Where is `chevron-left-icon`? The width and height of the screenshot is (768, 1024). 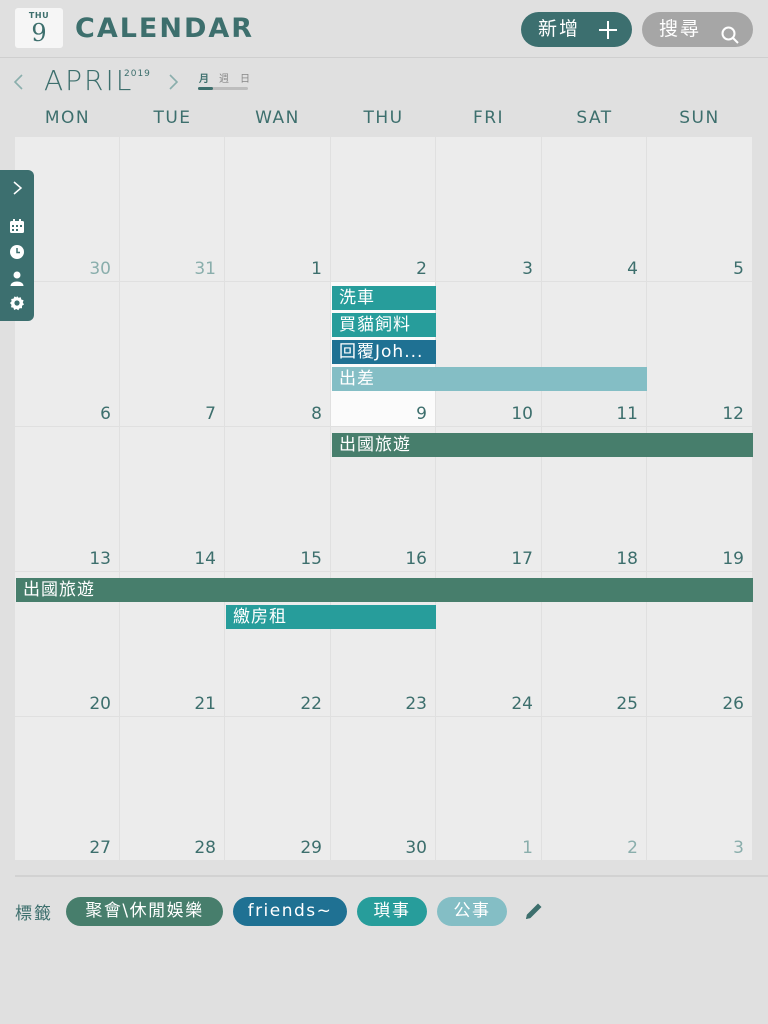
chevron-left-icon is located at coordinates (18, 82).